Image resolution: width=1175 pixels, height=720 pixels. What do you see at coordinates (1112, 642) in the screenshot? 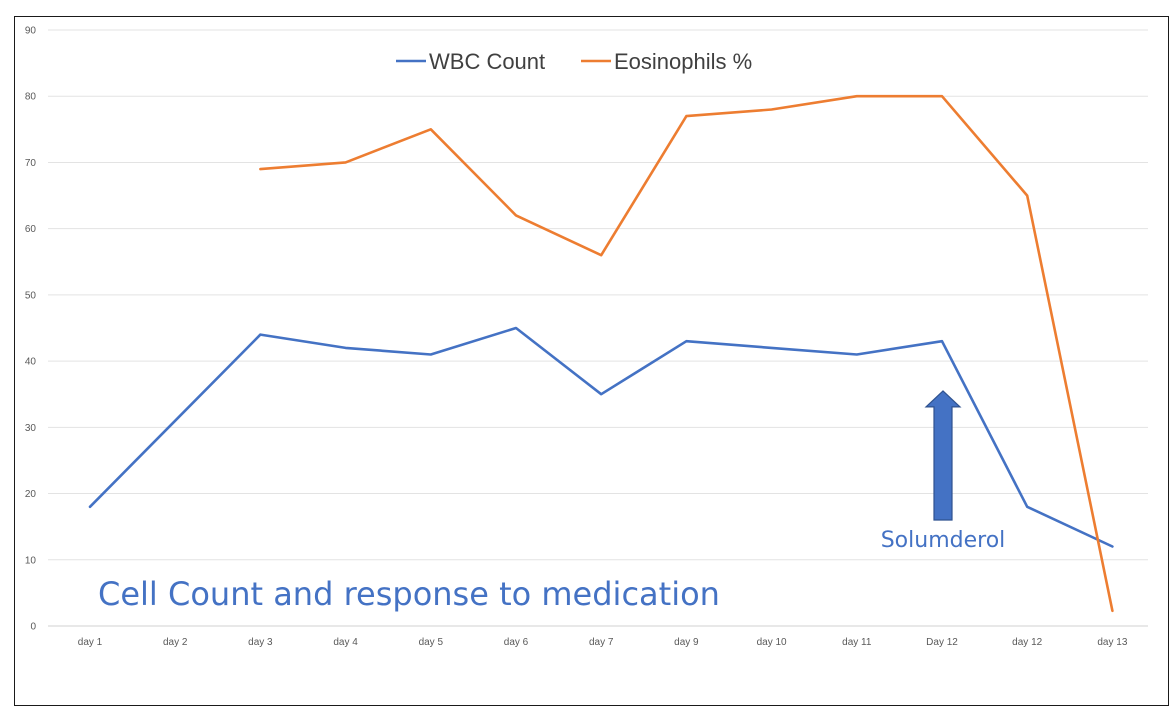
I see `x-tick-label: day 13` at bounding box center [1112, 642].